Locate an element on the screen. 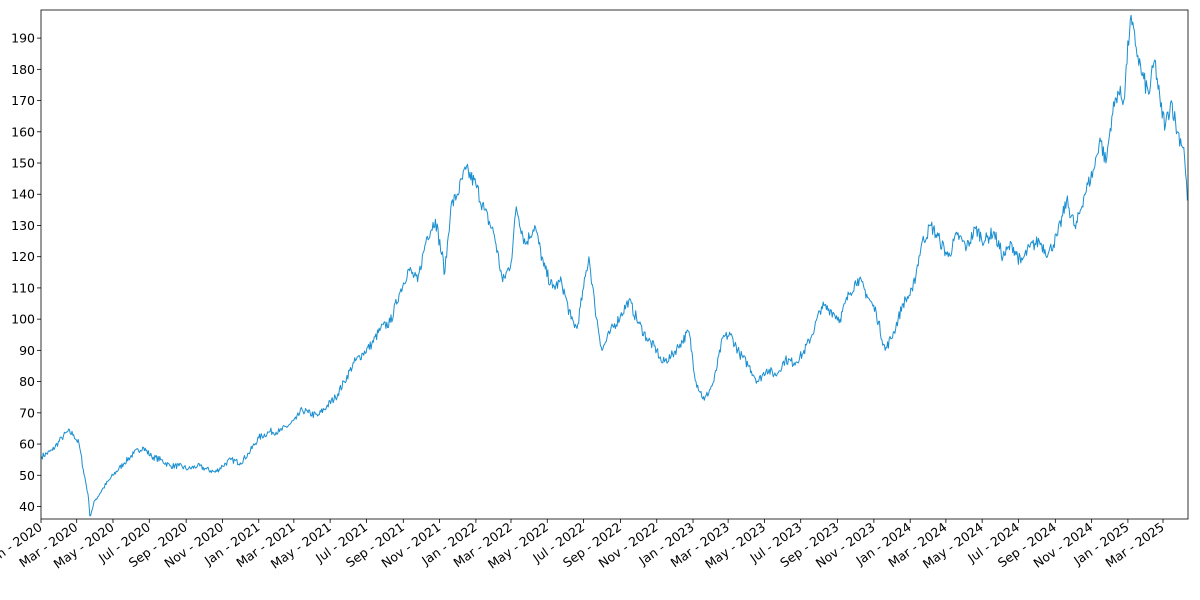  y-tick-label: 160 is located at coordinates (23, 131).